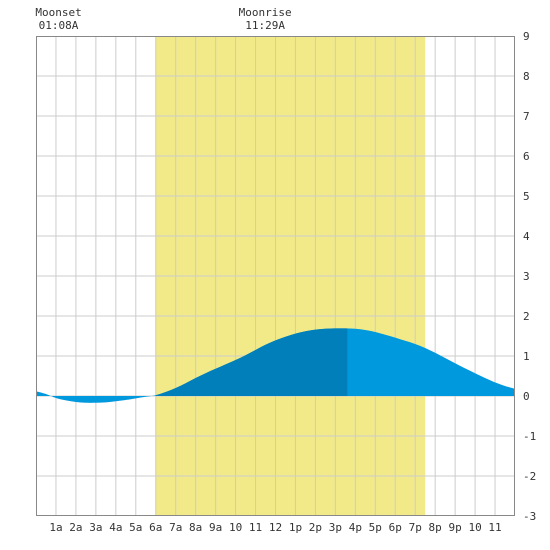 The image size is (550, 550). Describe the element at coordinates (526, 76) in the screenshot. I see `y-tick-label: 8` at that location.